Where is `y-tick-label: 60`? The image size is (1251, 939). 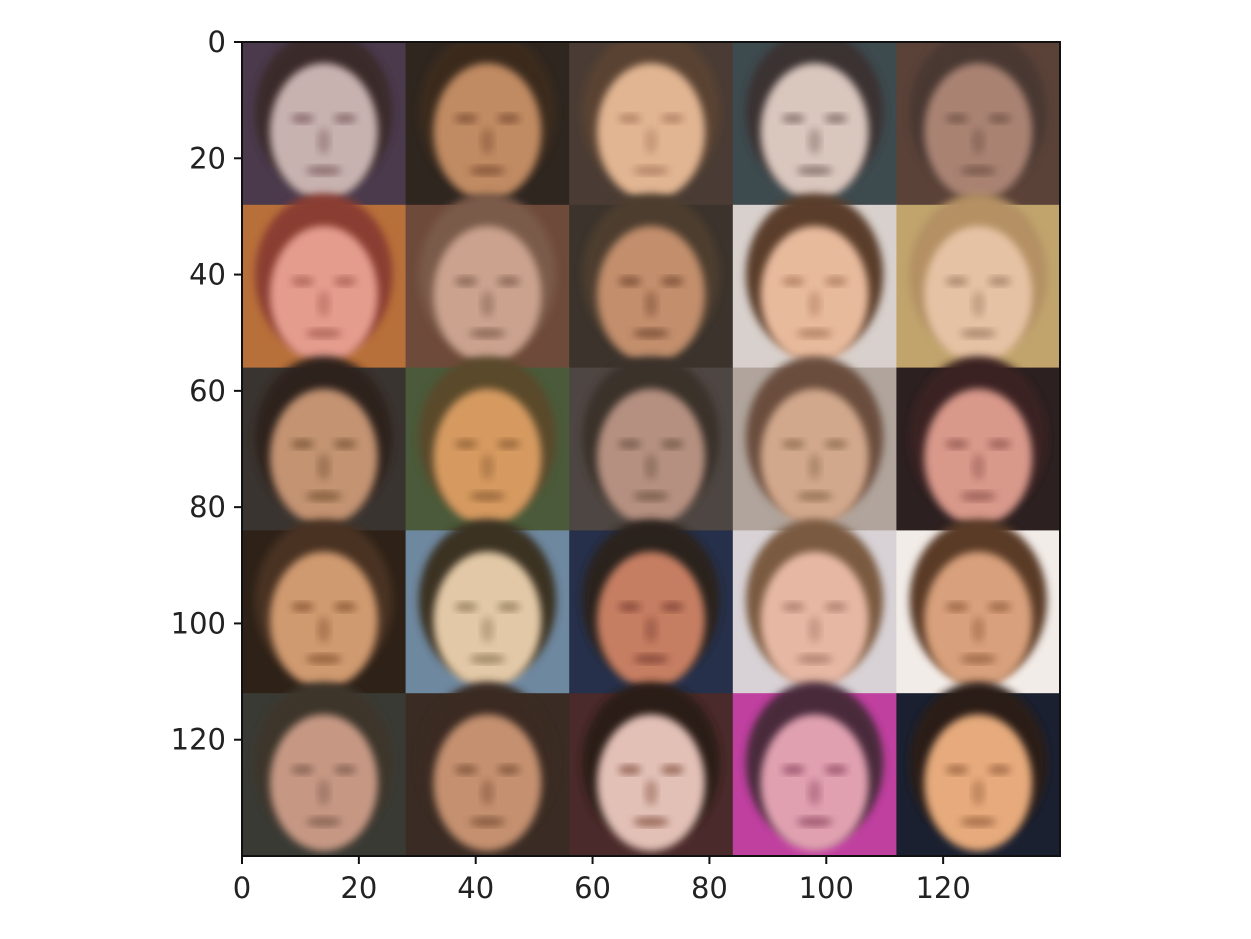 y-tick-label: 60 is located at coordinates (207, 391).